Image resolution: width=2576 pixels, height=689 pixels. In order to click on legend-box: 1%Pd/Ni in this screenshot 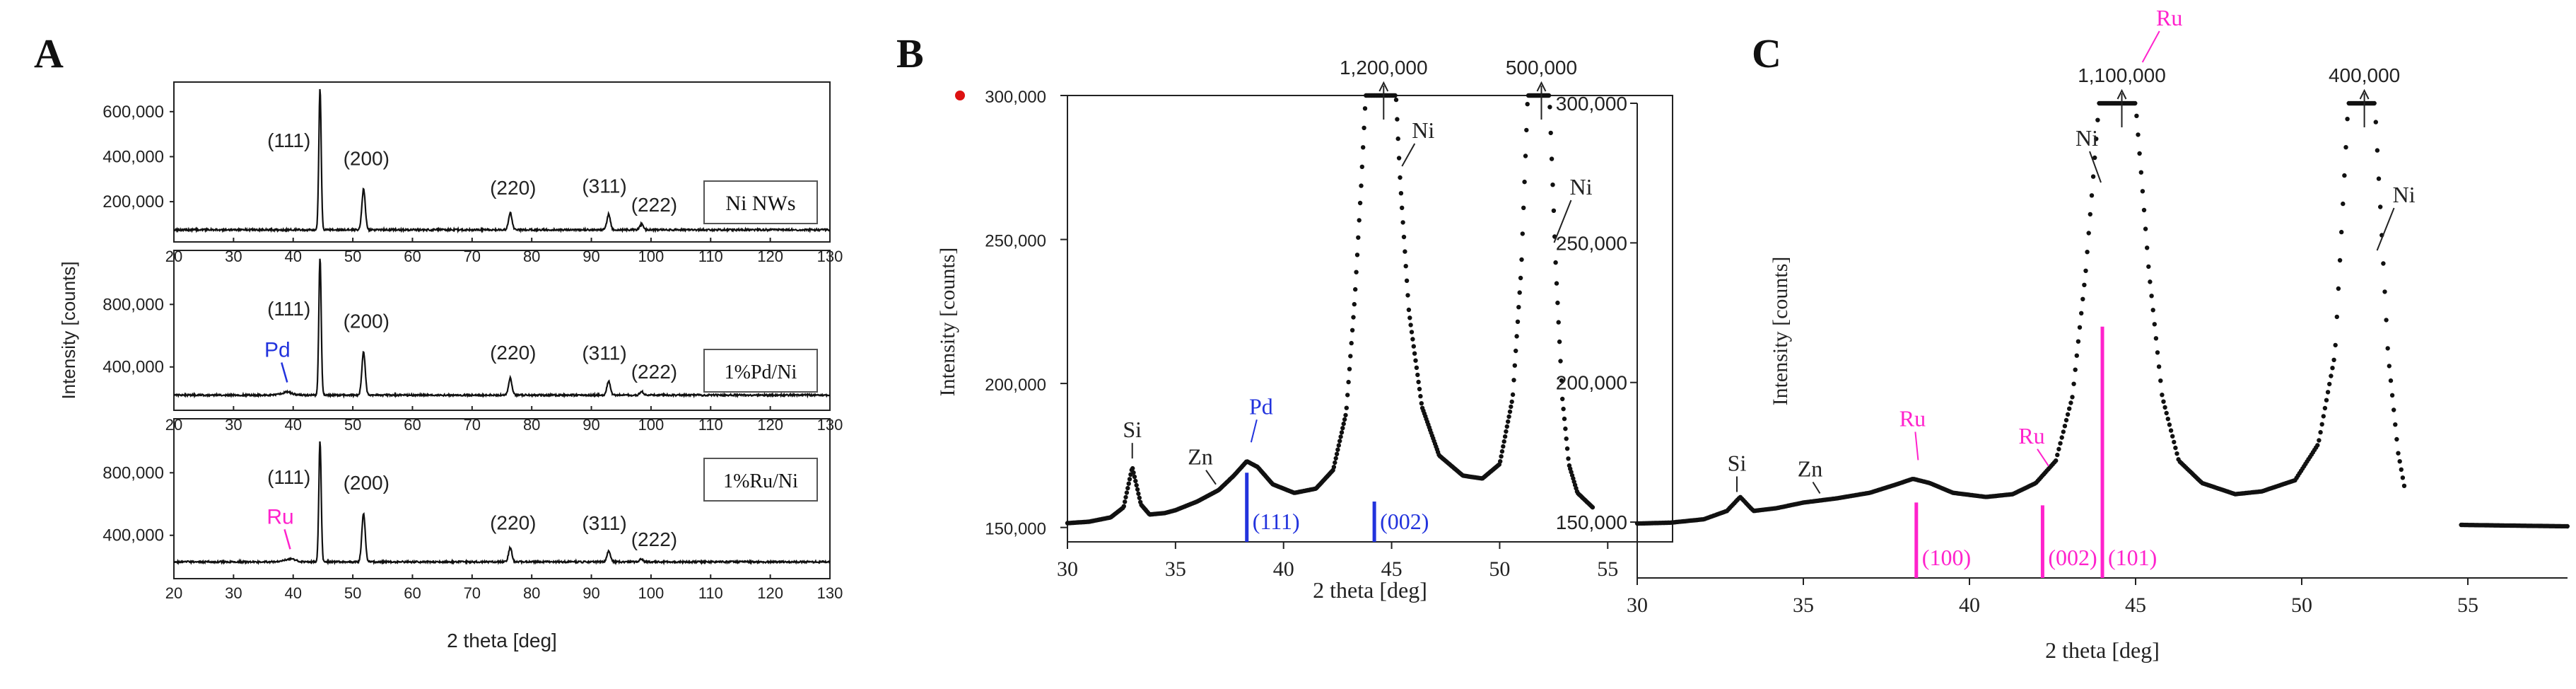, I will do `click(761, 371)`.